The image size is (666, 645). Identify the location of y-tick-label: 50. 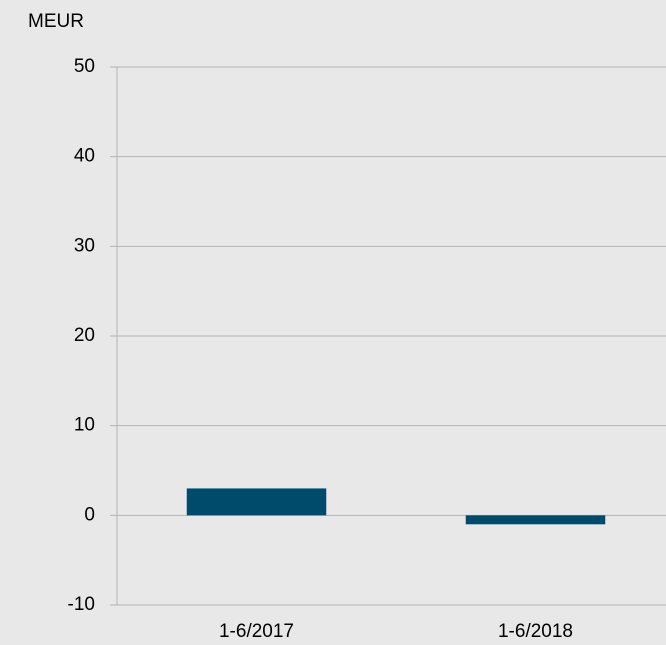
(84, 66).